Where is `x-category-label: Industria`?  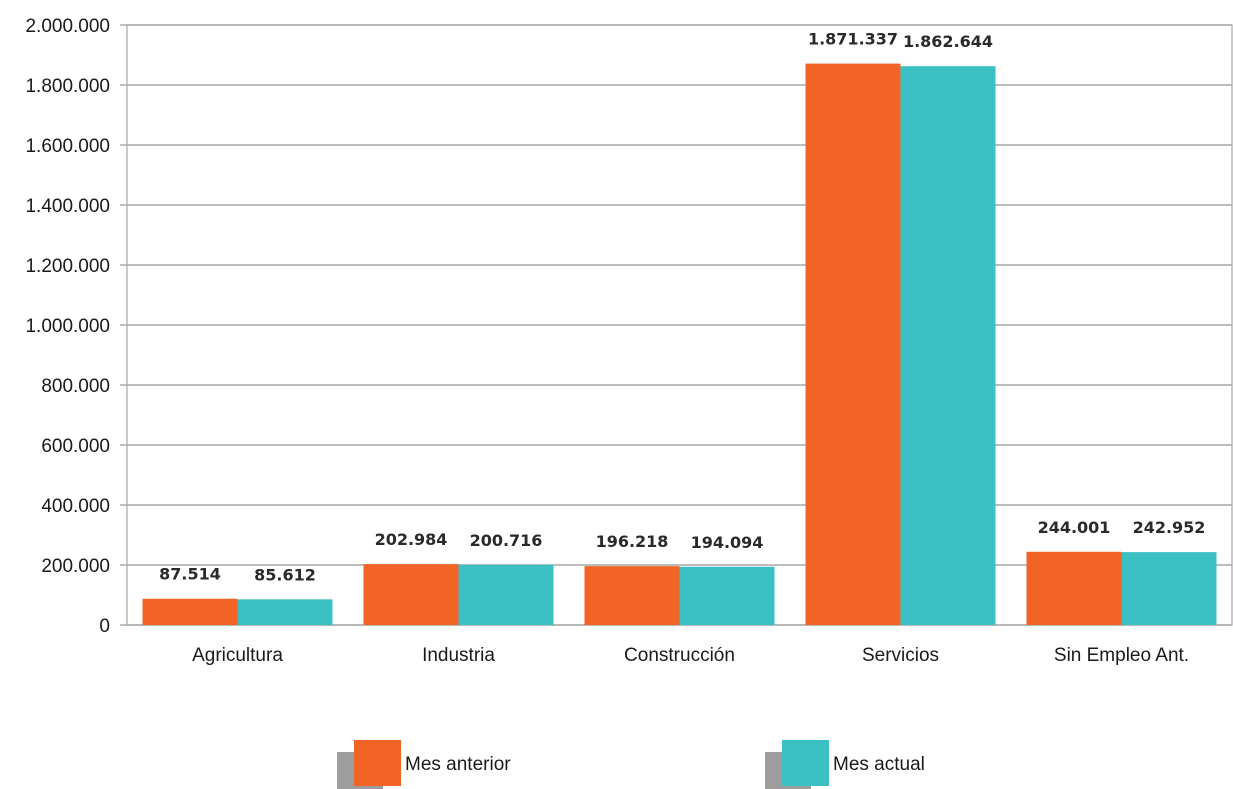
x-category-label: Industria is located at coordinates (458, 655).